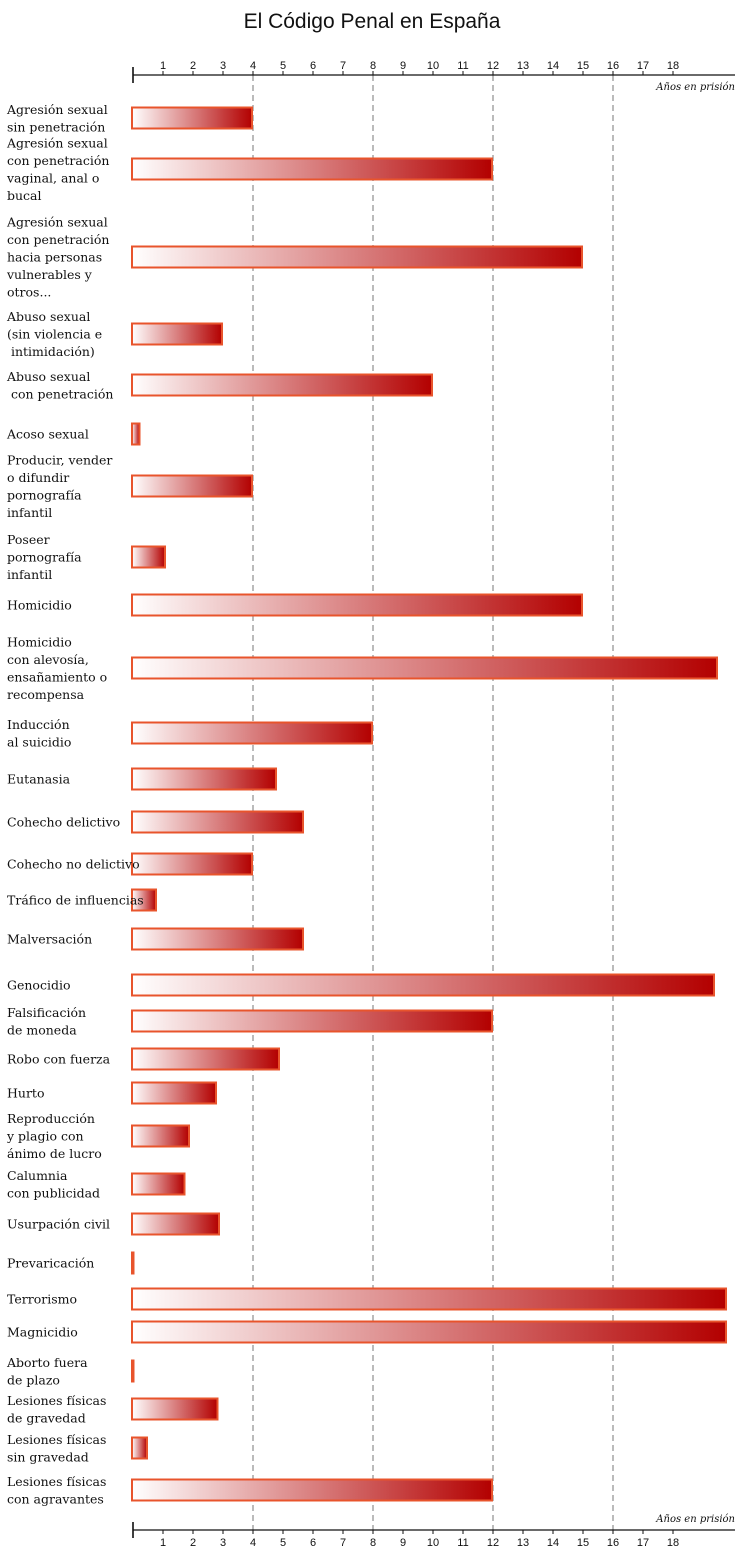 The width and height of the screenshot is (744, 1550). I want to click on tick-label-bottom-17: 17, so click(643, 1543).